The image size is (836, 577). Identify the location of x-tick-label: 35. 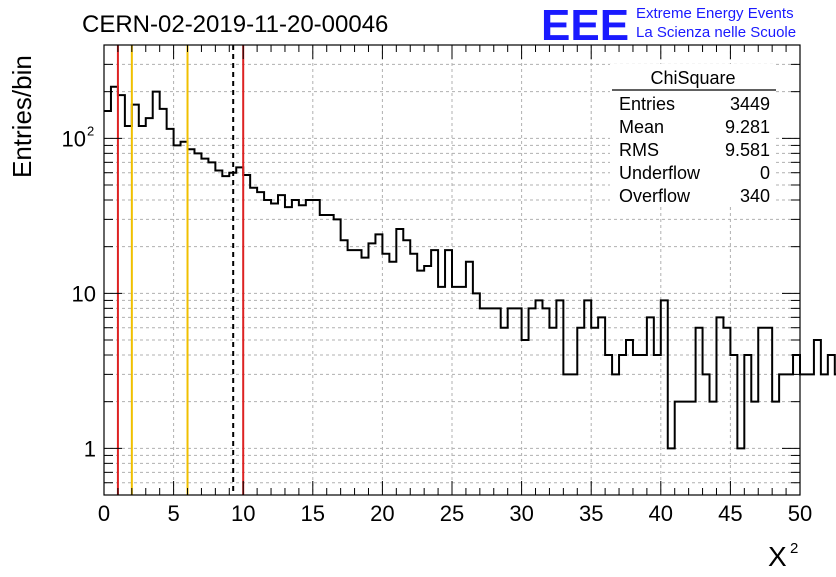
(591, 513).